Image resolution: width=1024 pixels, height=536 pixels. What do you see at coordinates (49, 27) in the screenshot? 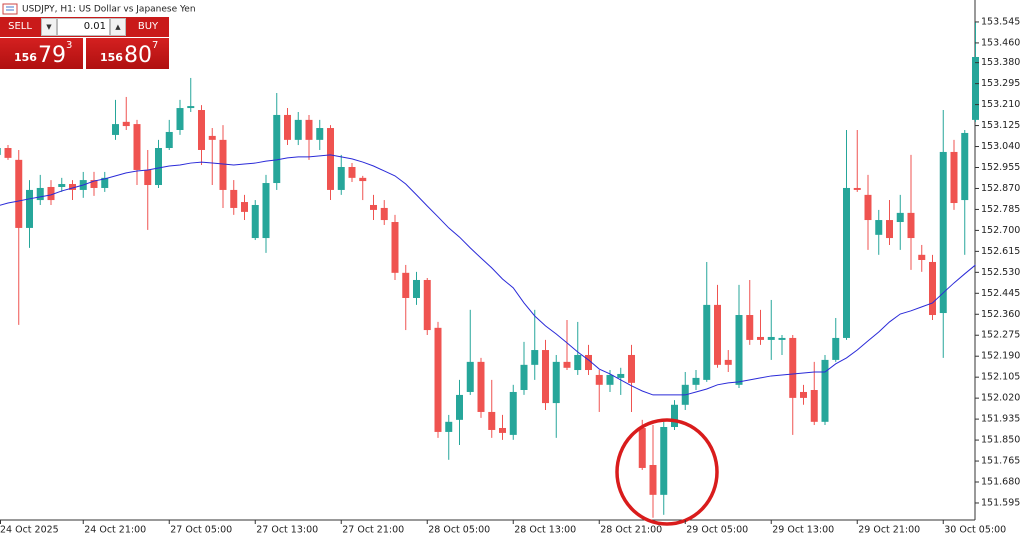
I see `volume-down: ▼` at bounding box center [49, 27].